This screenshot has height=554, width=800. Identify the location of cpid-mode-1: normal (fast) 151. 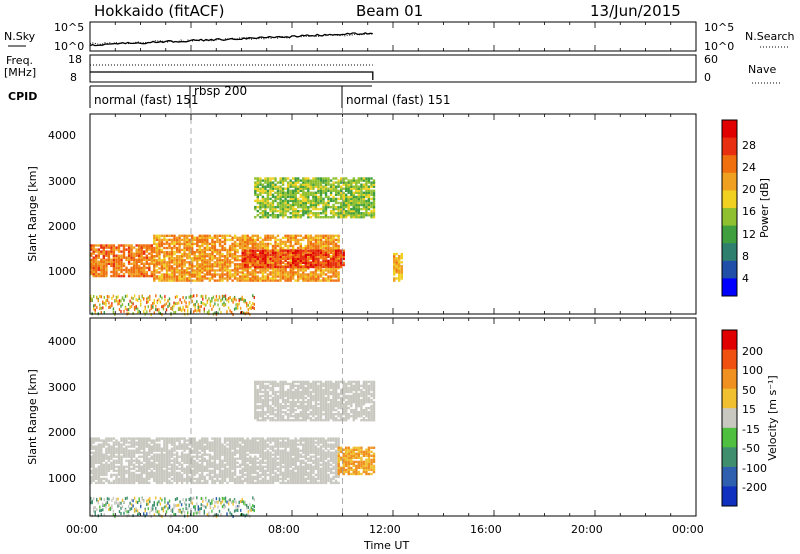
(146, 100).